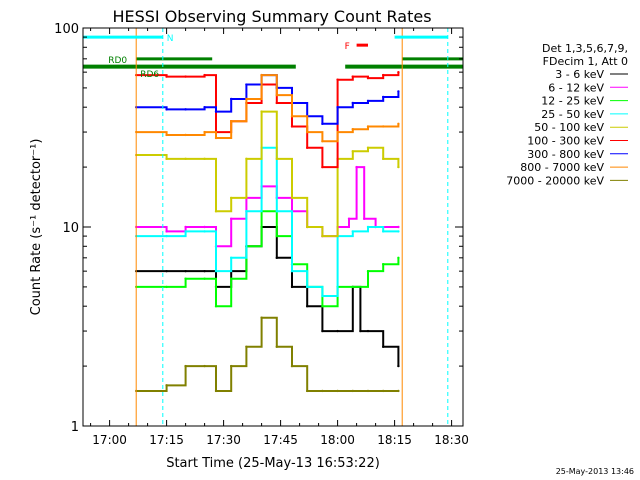 Image resolution: width=640 pixels, height=480 pixels. Describe the element at coordinates (337, 440) in the screenshot. I see `x-tick-label: 18:00` at that location.